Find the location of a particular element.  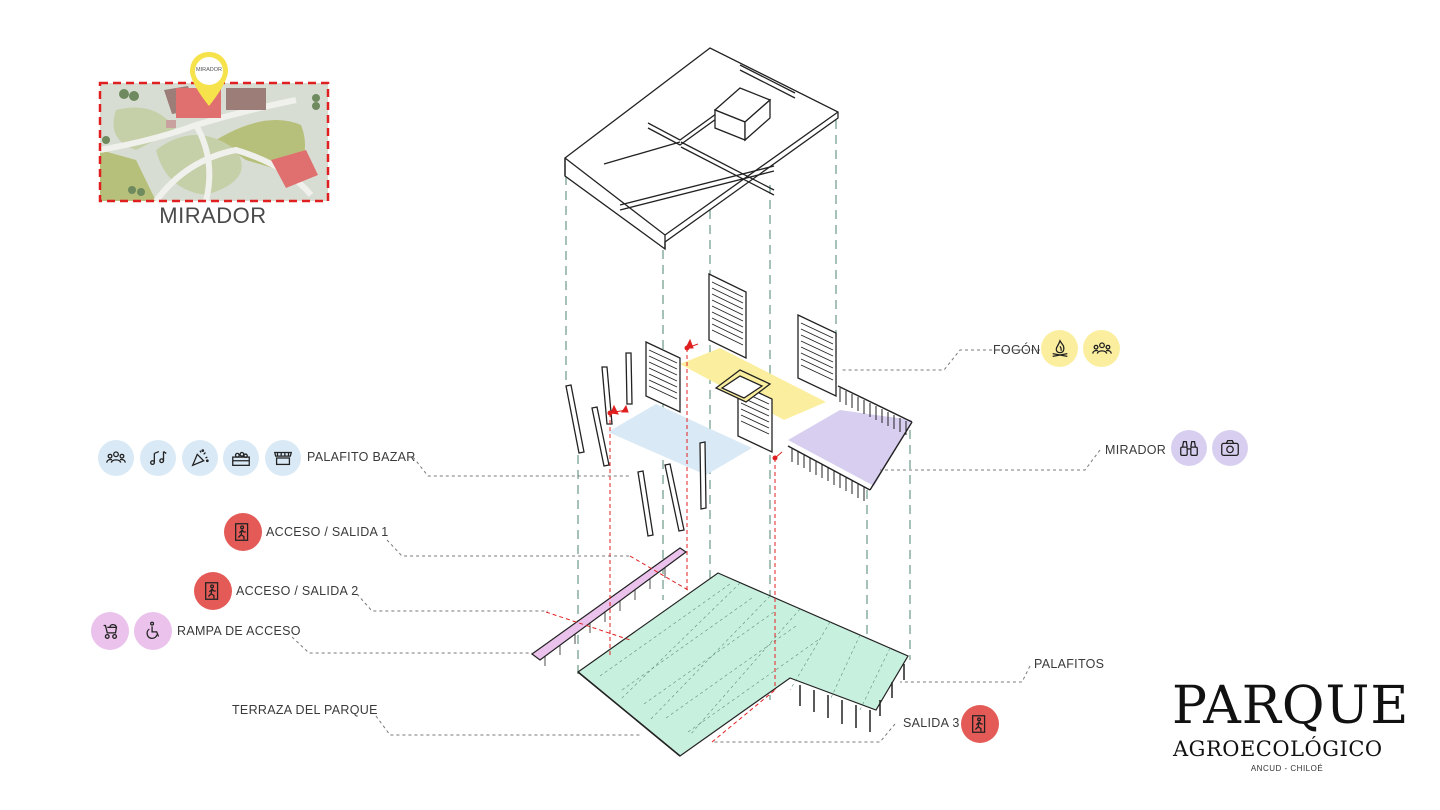

access-lines is located at coordinates (660, 545).